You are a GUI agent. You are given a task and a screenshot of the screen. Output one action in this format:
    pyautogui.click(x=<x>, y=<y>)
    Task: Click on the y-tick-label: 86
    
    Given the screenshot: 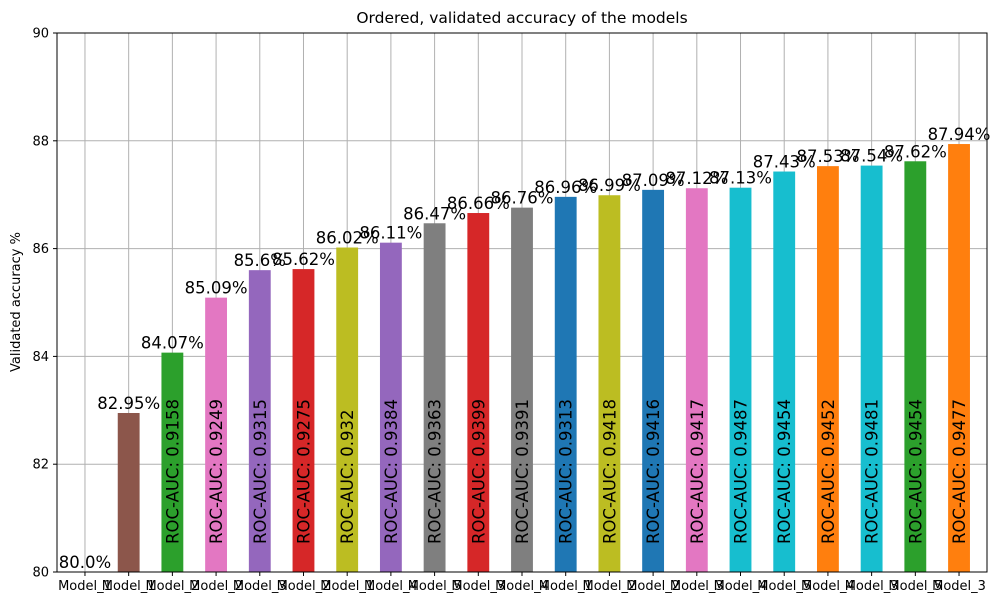 What is the action you would take?
    pyautogui.click(x=40, y=249)
    